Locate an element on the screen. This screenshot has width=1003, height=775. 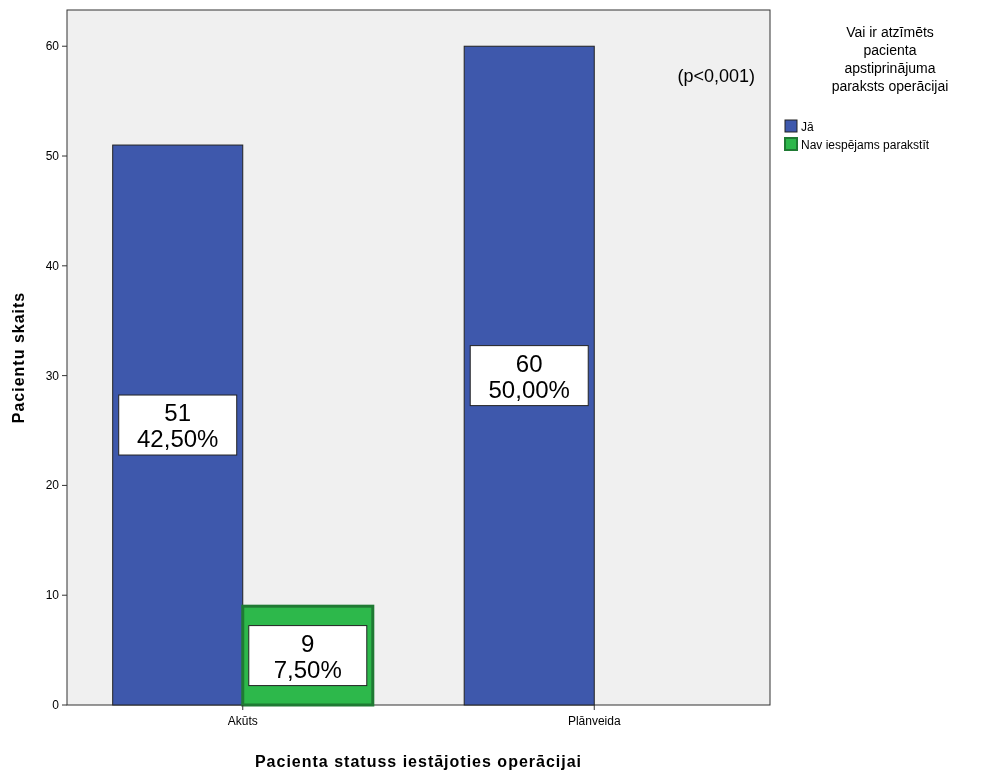
x-axis-title: Pacienta statuss iestājoties operācijai is located at coordinates (418, 761).